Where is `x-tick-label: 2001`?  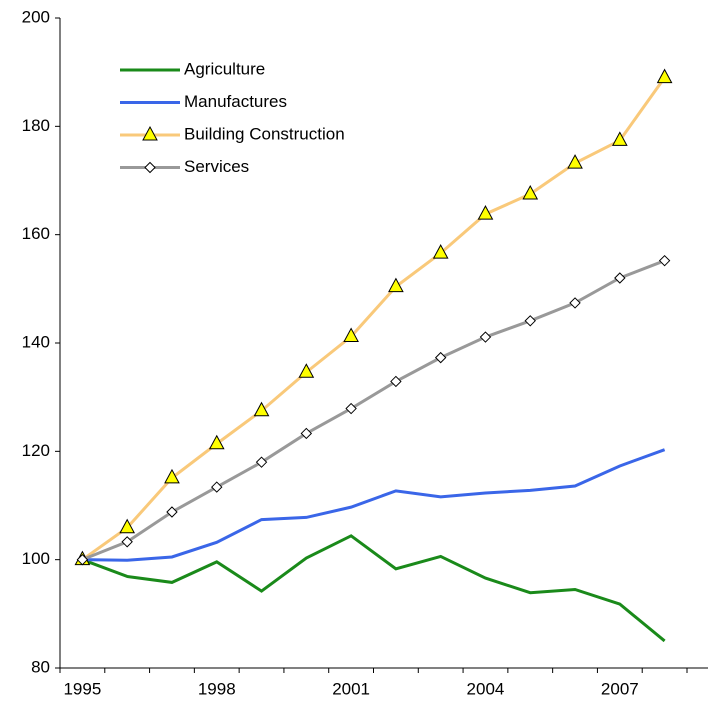
x-tick-label: 2001 is located at coordinates (351, 688).